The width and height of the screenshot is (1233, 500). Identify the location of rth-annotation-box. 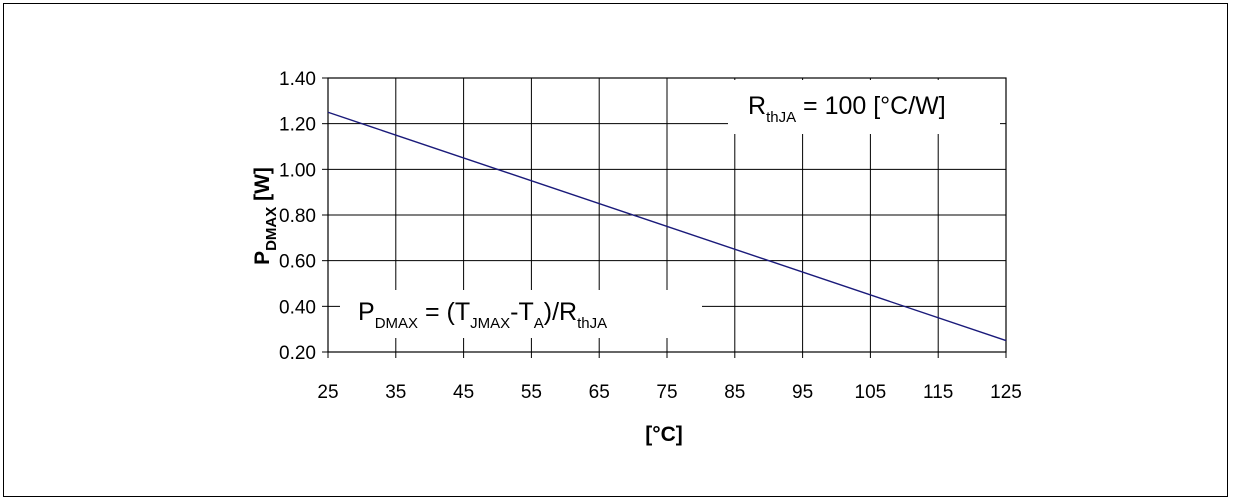
(864, 107).